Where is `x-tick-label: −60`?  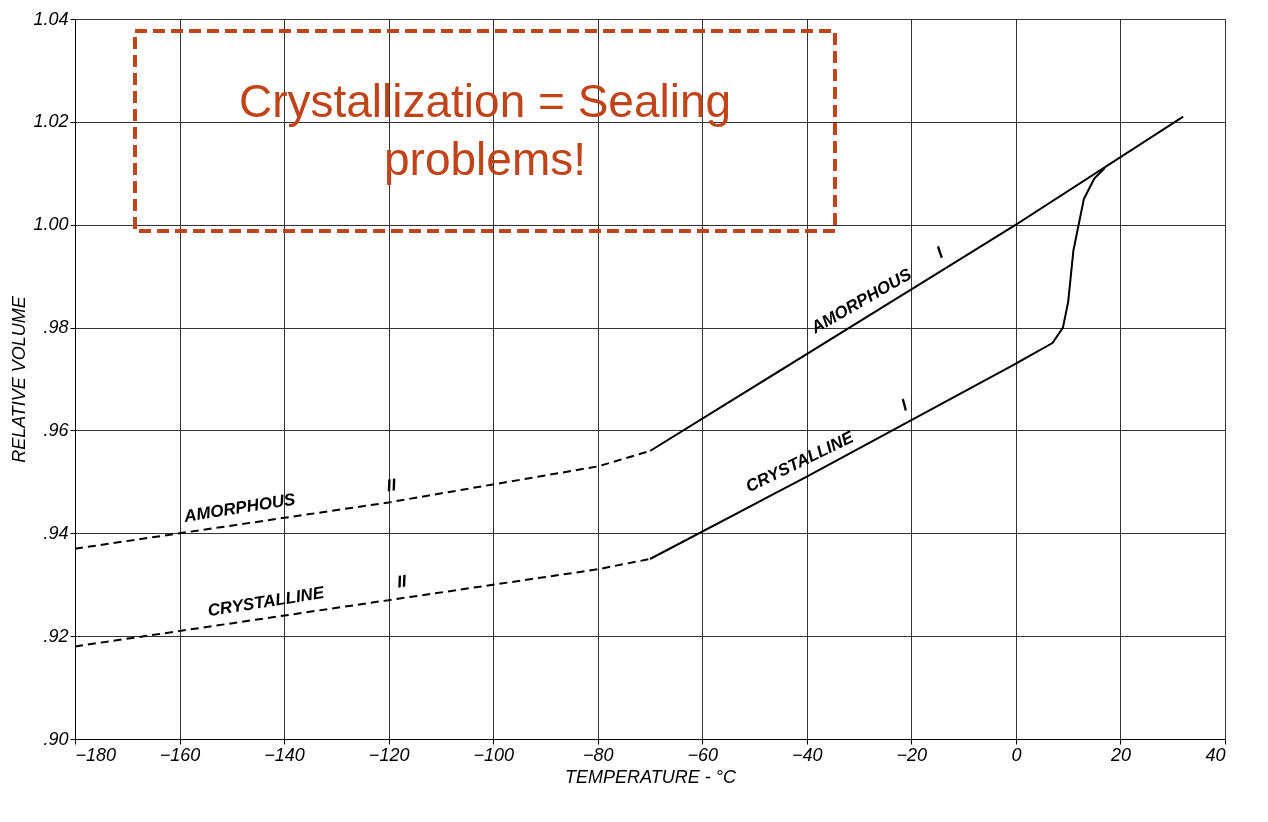 x-tick-label: −60 is located at coordinates (703, 754).